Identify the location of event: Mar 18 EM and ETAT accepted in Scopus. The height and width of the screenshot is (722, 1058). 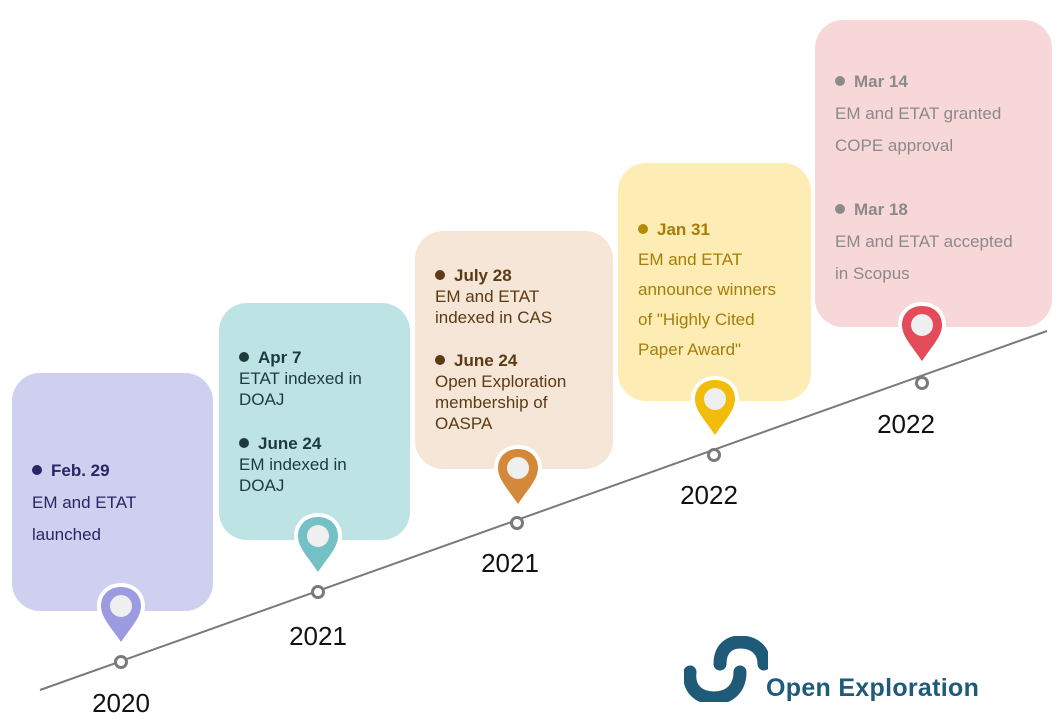
(939, 242).